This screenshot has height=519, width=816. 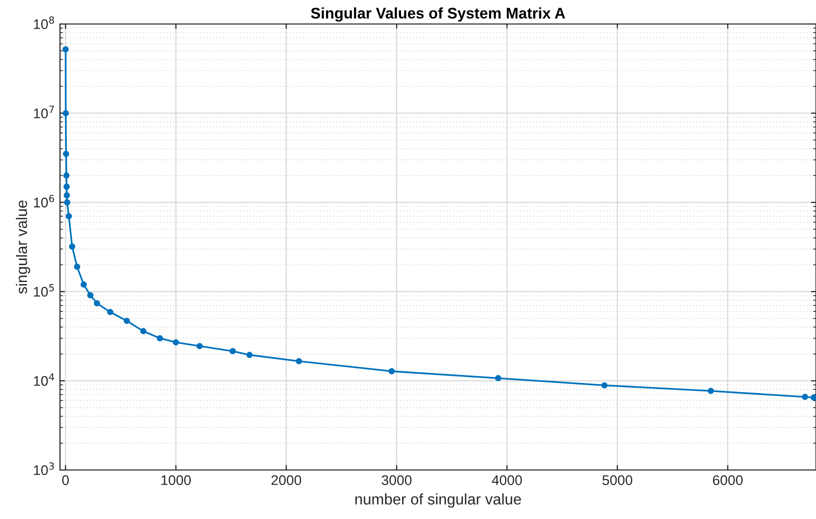 I want to click on y-tick-label: 10$^{6}$, so click(x=44, y=201).